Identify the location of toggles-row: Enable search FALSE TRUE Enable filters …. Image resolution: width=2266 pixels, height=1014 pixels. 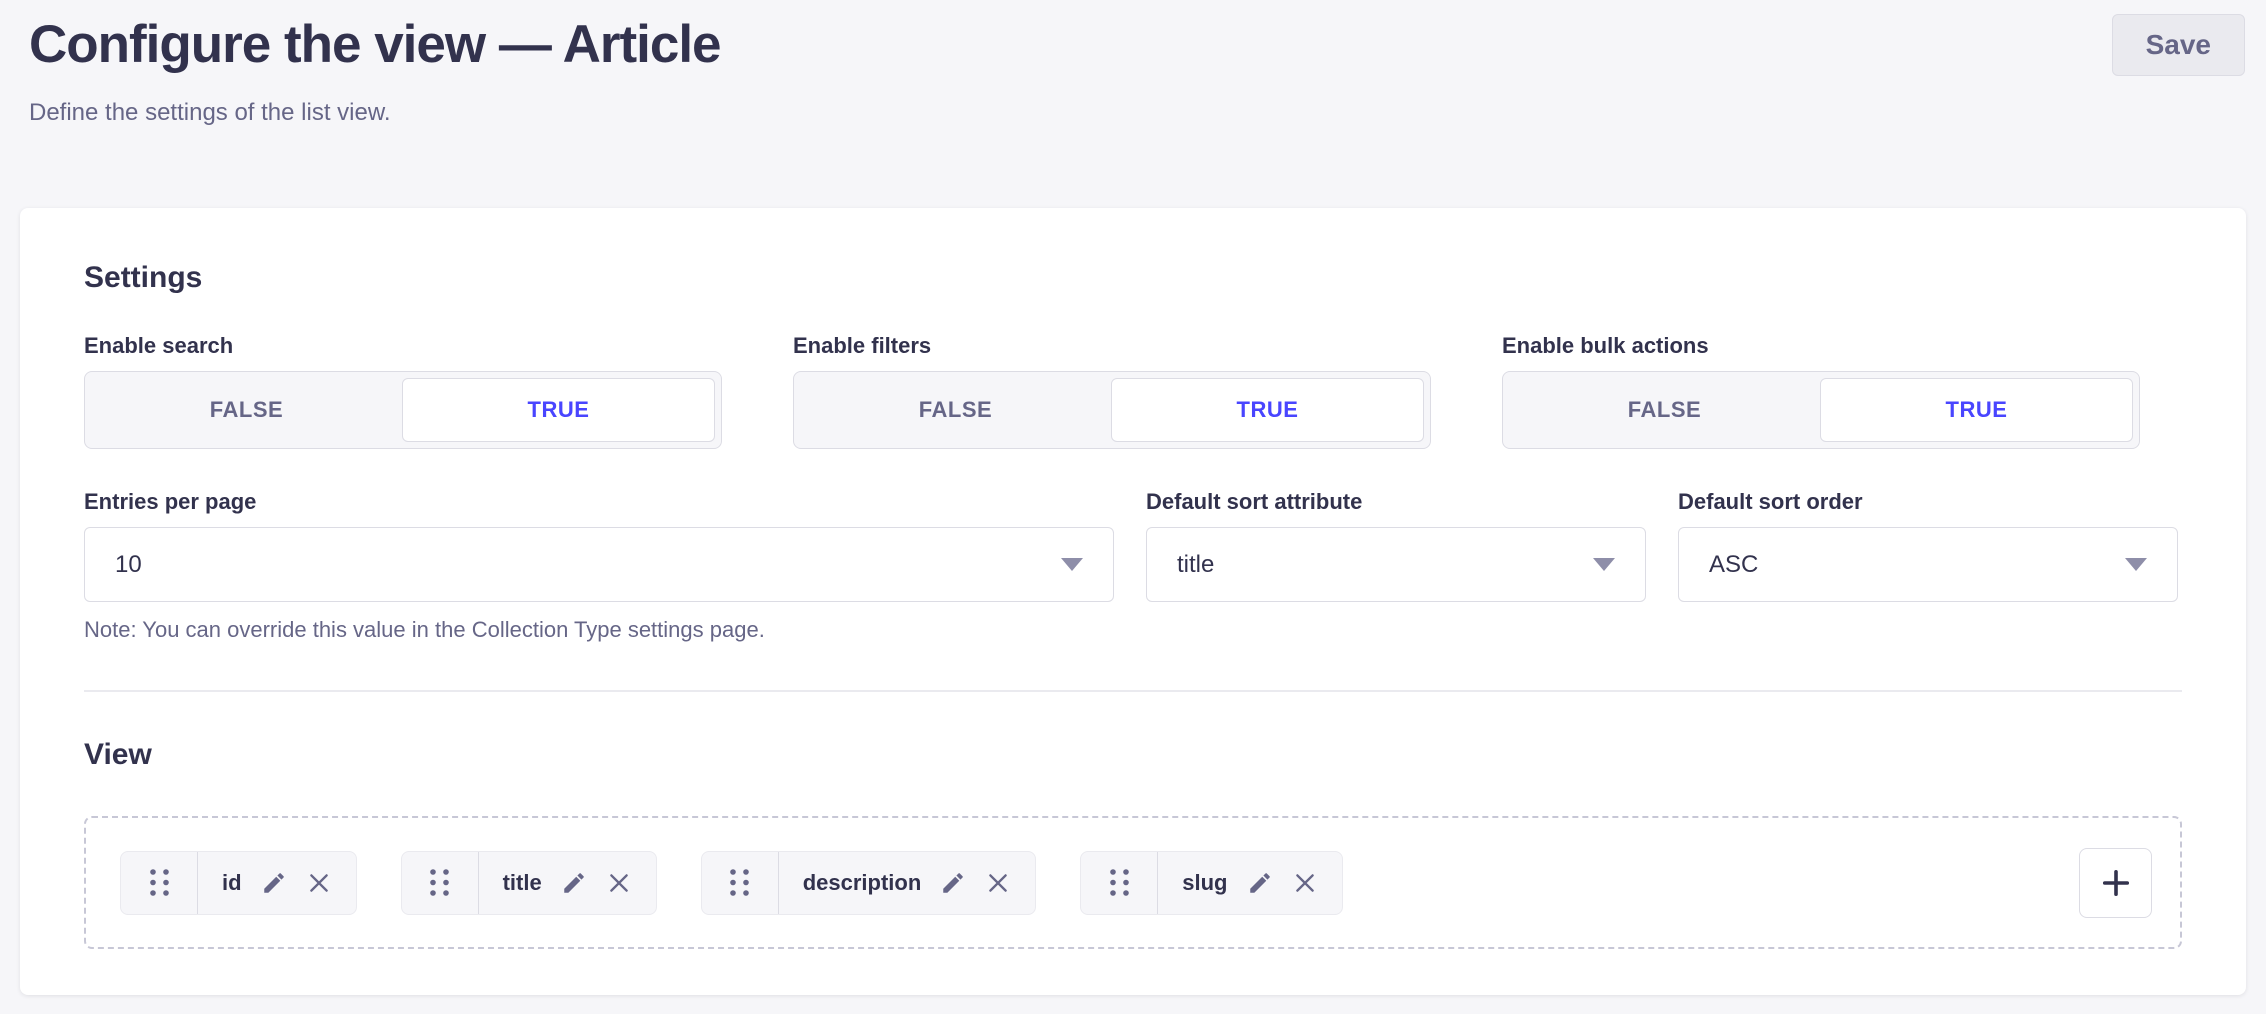
(1133, 391).